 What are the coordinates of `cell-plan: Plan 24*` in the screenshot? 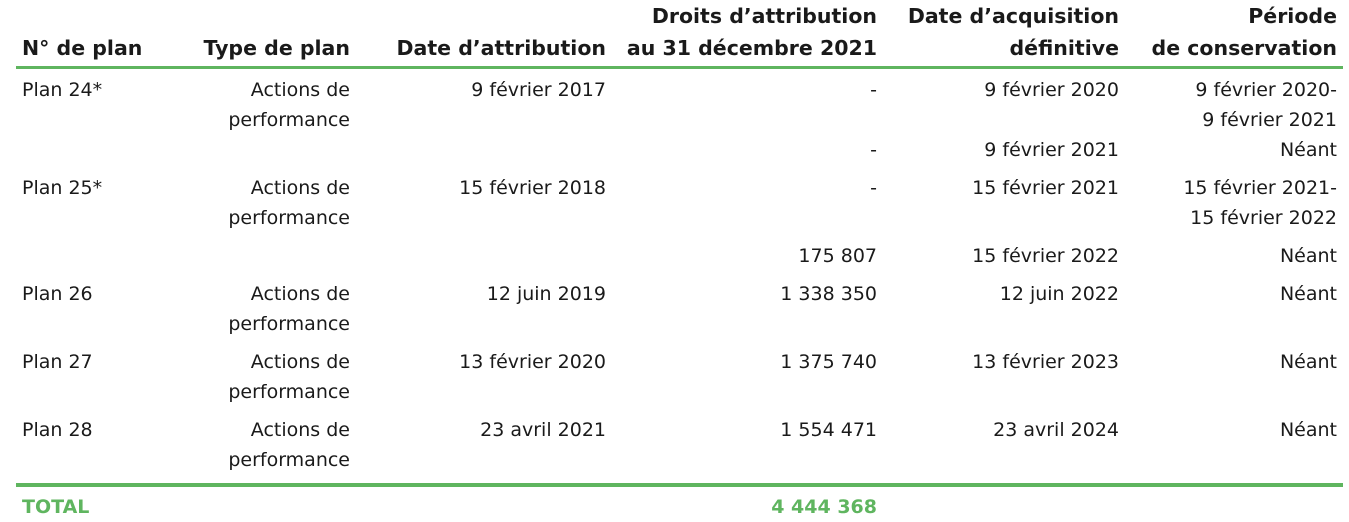 It's located at (62, 90).